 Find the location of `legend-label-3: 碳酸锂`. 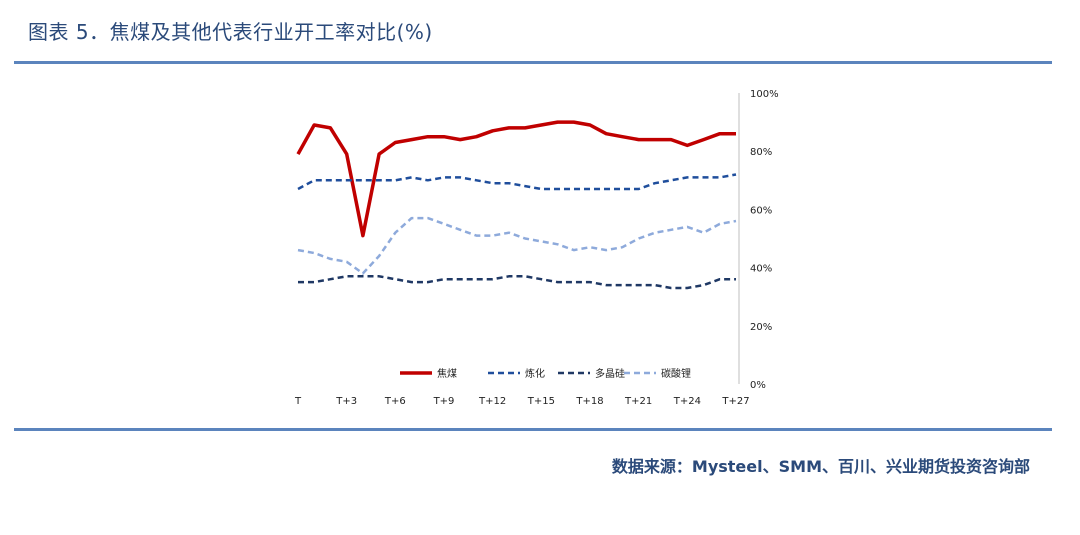

legend-label-3: 碳酸锂 is located at coordinates (676, 373).